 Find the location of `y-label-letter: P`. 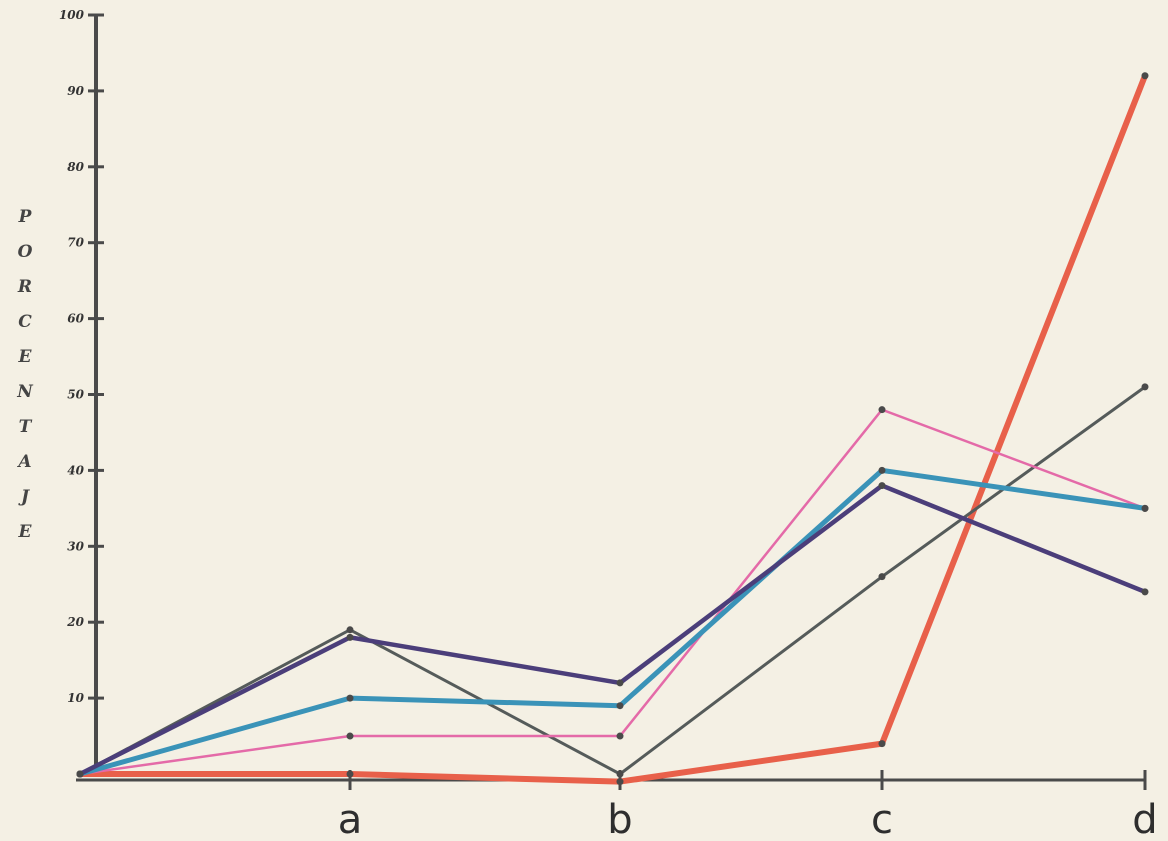

y-label-letter: P is located at coordinates (25, 217).